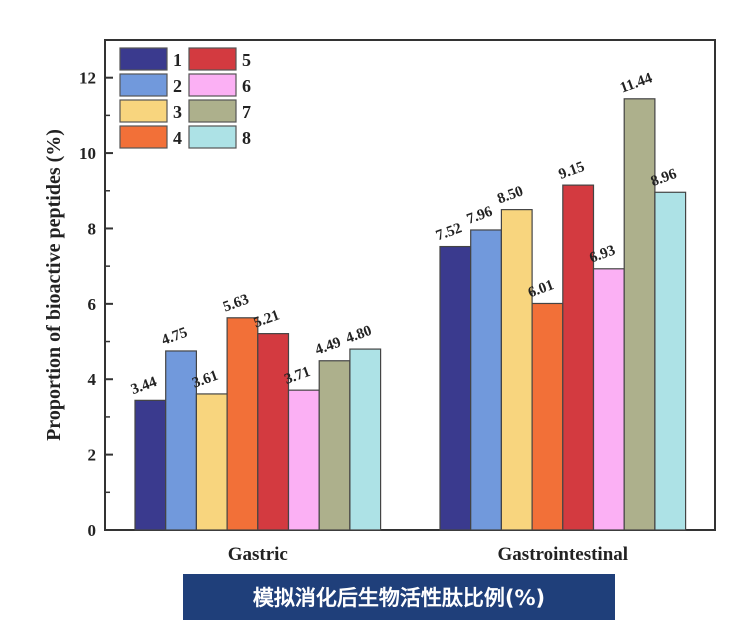 This screenshot has width=752, height=636. I want to click on bar-series-1-gastric, so click(150, 465).